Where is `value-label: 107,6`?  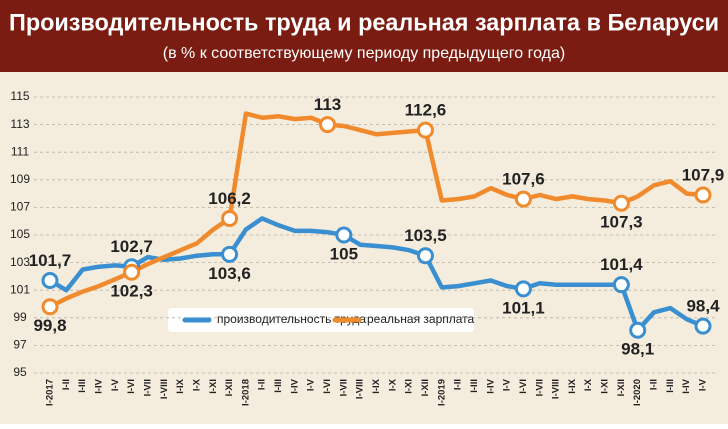 value-label: 107,6 is located at coordinates (523, 179).